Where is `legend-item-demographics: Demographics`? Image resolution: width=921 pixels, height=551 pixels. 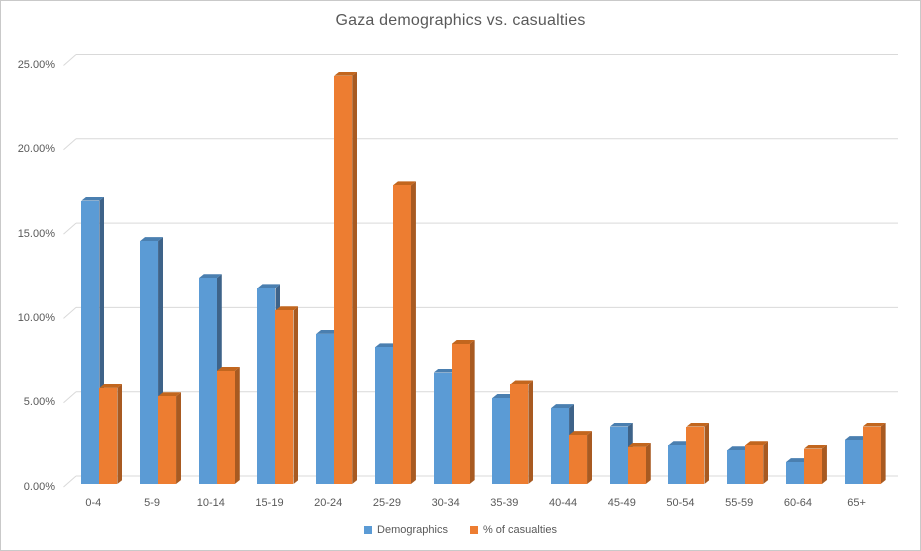
legend-item-demographics: Demographics is located at coordinates (406, 530).